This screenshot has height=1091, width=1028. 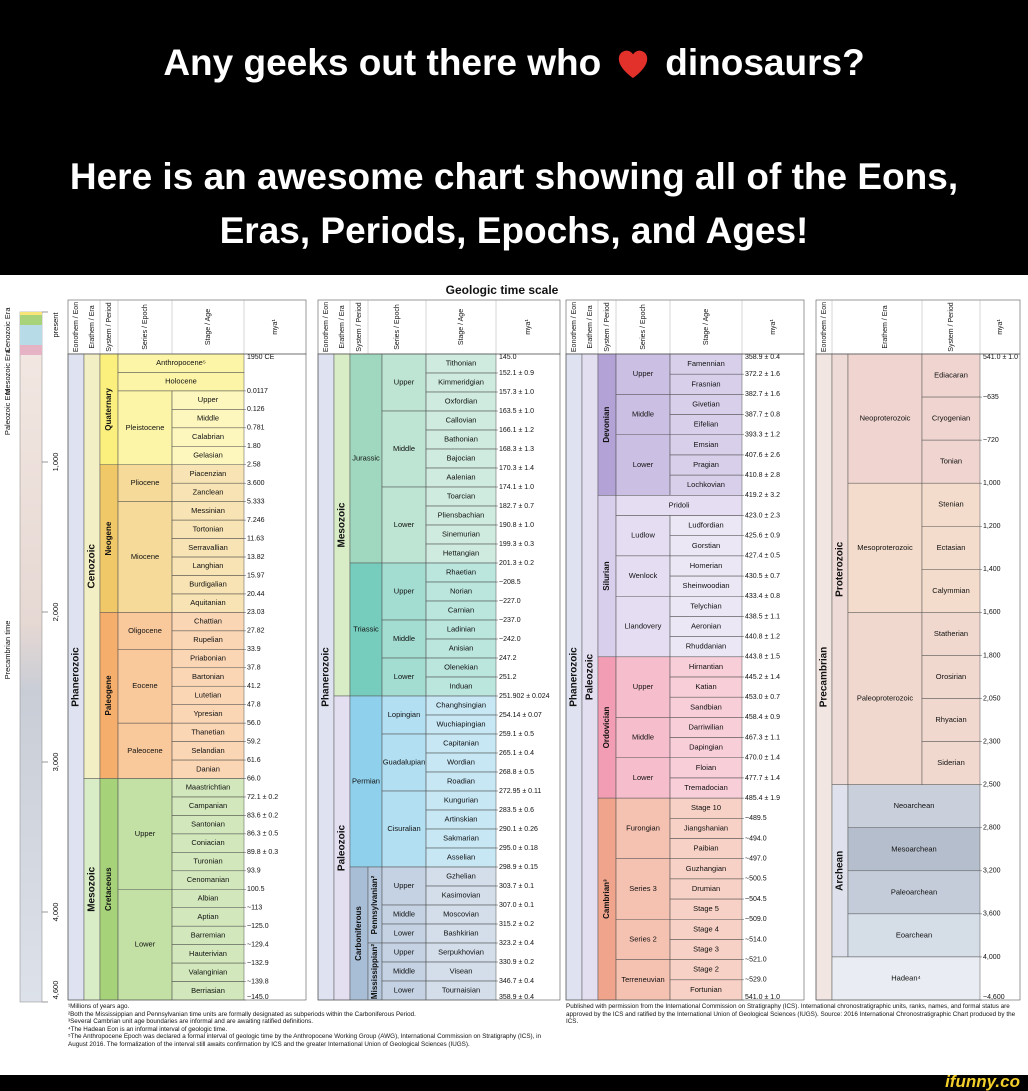 What do you see at coordinates (439, 677) in the screenshot?
I see `panel-border` at bounding box center [439, 677].